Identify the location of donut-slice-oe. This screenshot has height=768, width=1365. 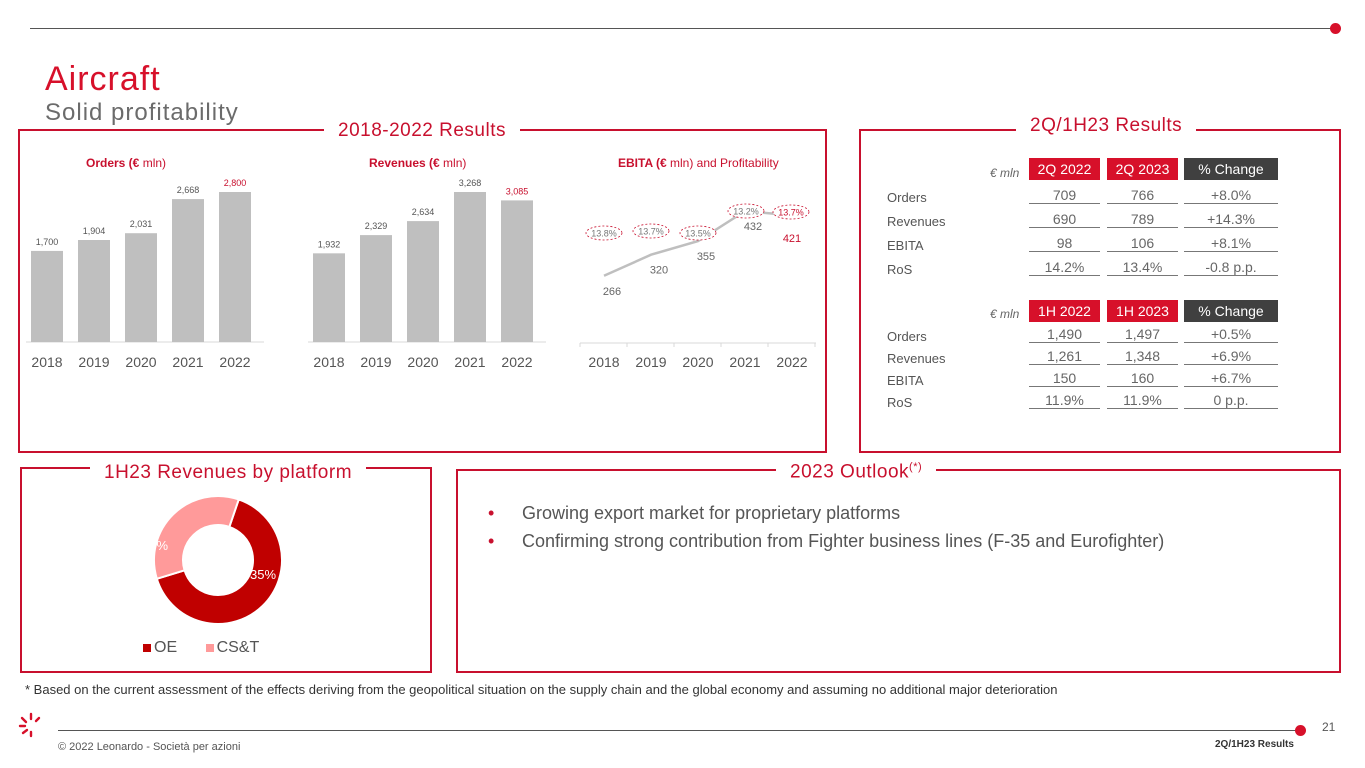
(219, 561).